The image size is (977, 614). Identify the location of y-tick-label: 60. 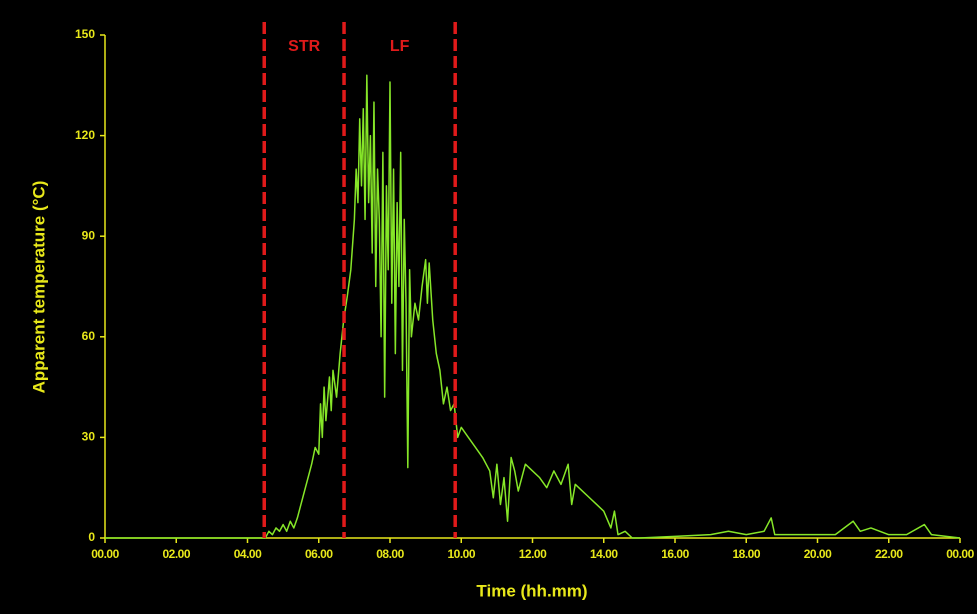
(89, 336).